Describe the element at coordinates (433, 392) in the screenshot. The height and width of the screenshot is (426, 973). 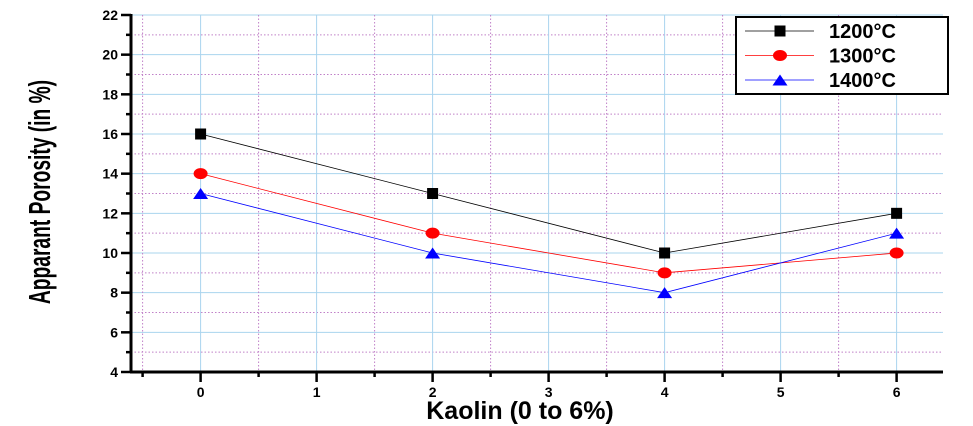
I see `x-tick-label: 2` at that location.